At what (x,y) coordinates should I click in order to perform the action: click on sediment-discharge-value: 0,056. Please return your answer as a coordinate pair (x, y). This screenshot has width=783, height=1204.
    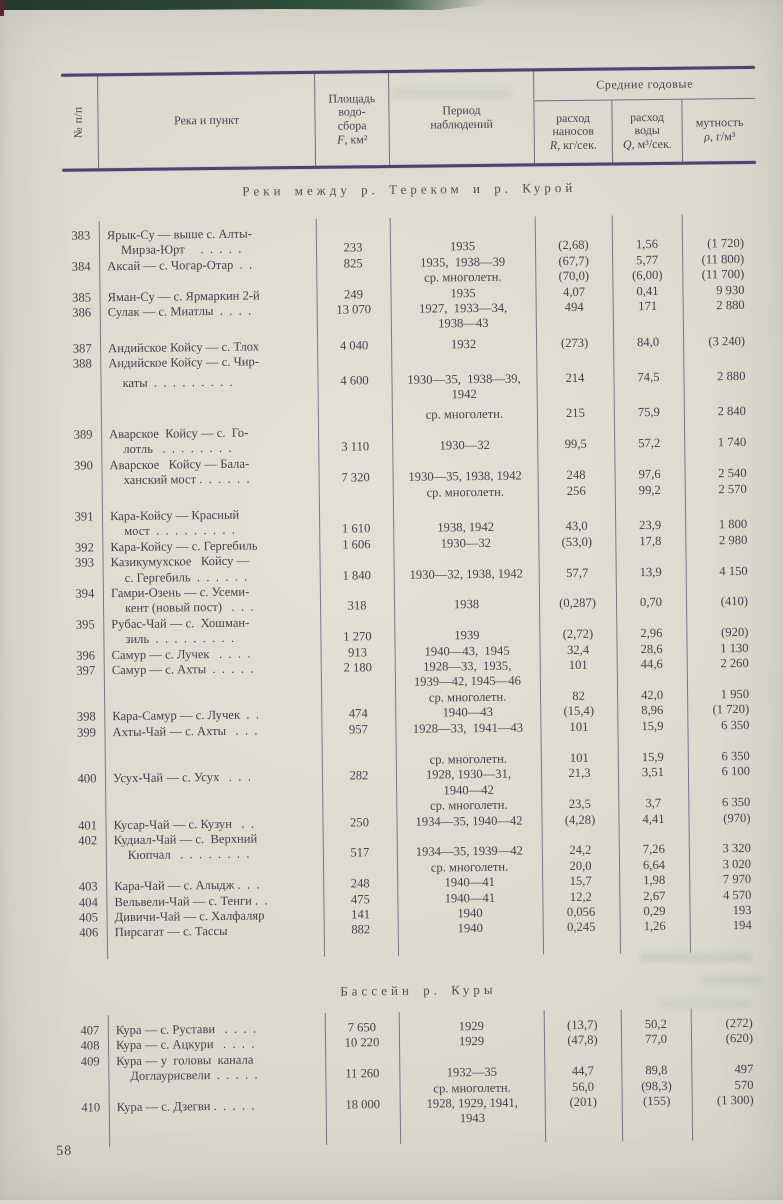
    Looking at the image, I should click on (581, 912).